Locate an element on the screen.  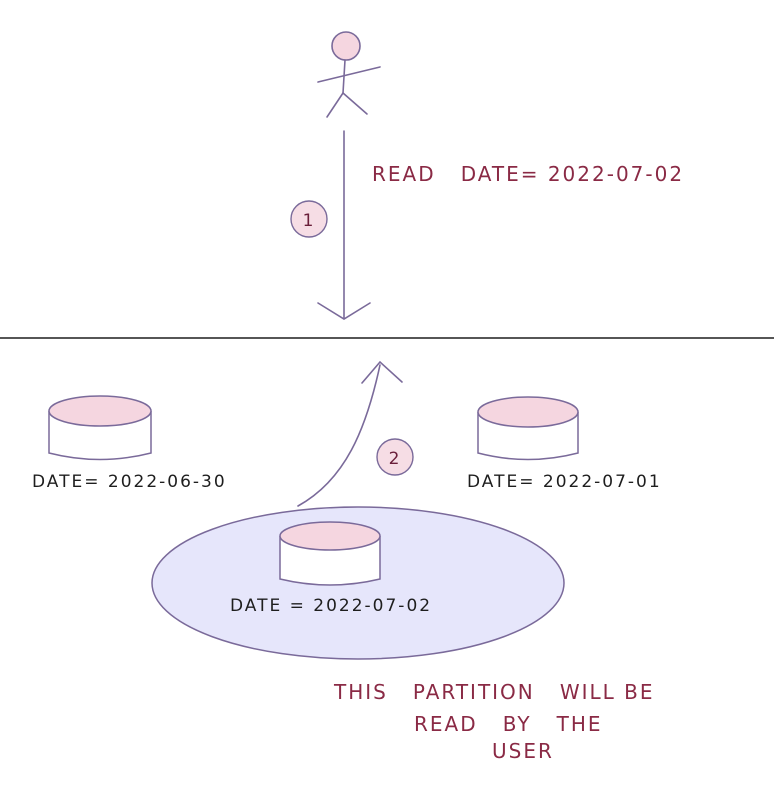
partition-left-label: DATE= 2022-06-30 is located at coordinates (129, 482).